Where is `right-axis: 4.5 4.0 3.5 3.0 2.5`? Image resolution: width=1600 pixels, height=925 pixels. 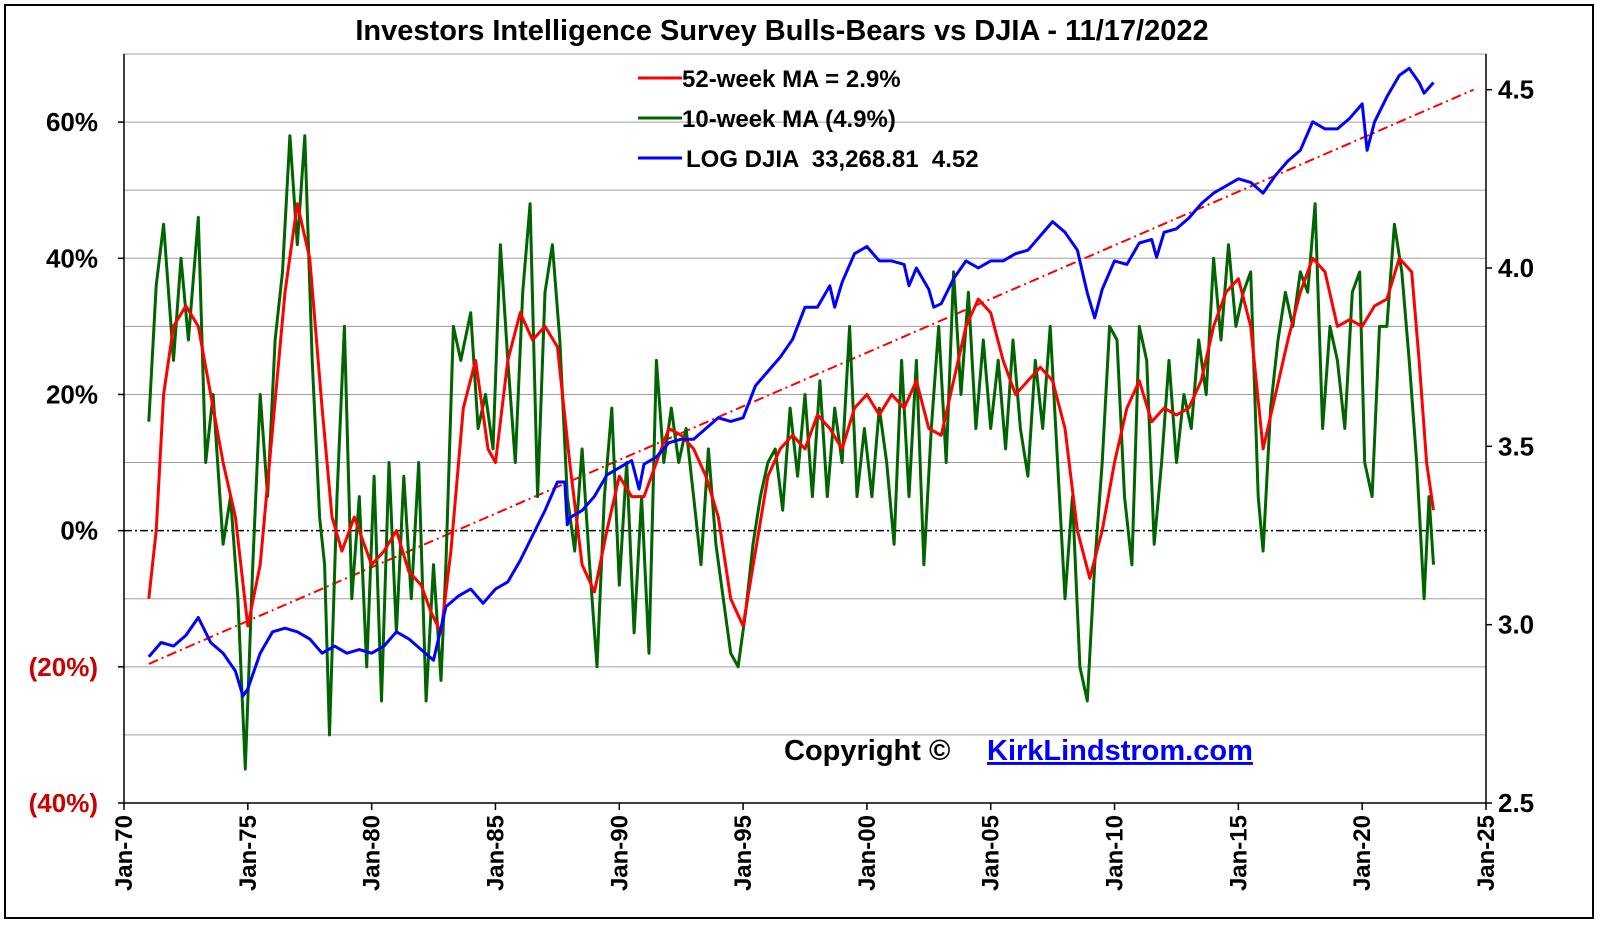
right-axis: 4.5 4.0 3.5 3.0 2.5 is located at coordinates (1510, 446).